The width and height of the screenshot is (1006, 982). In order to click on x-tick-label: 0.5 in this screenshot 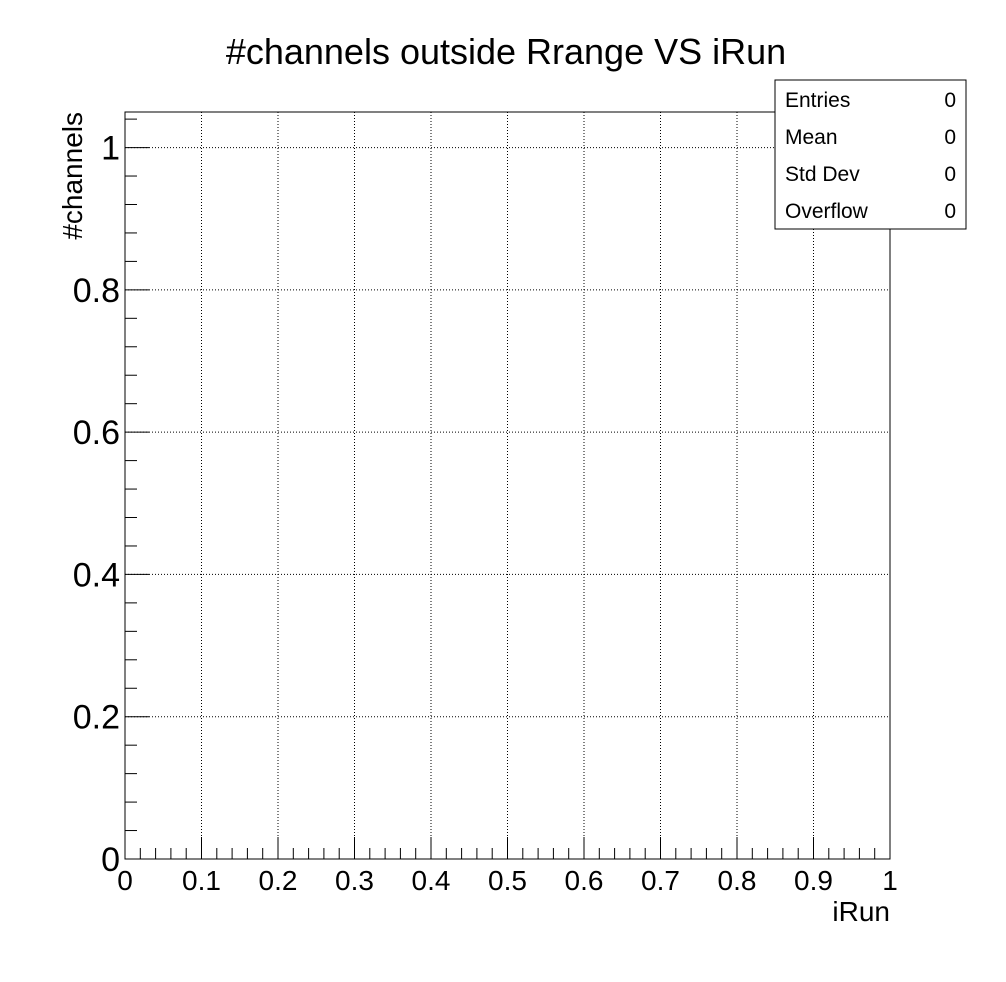, I will do `click(507, 880)`.